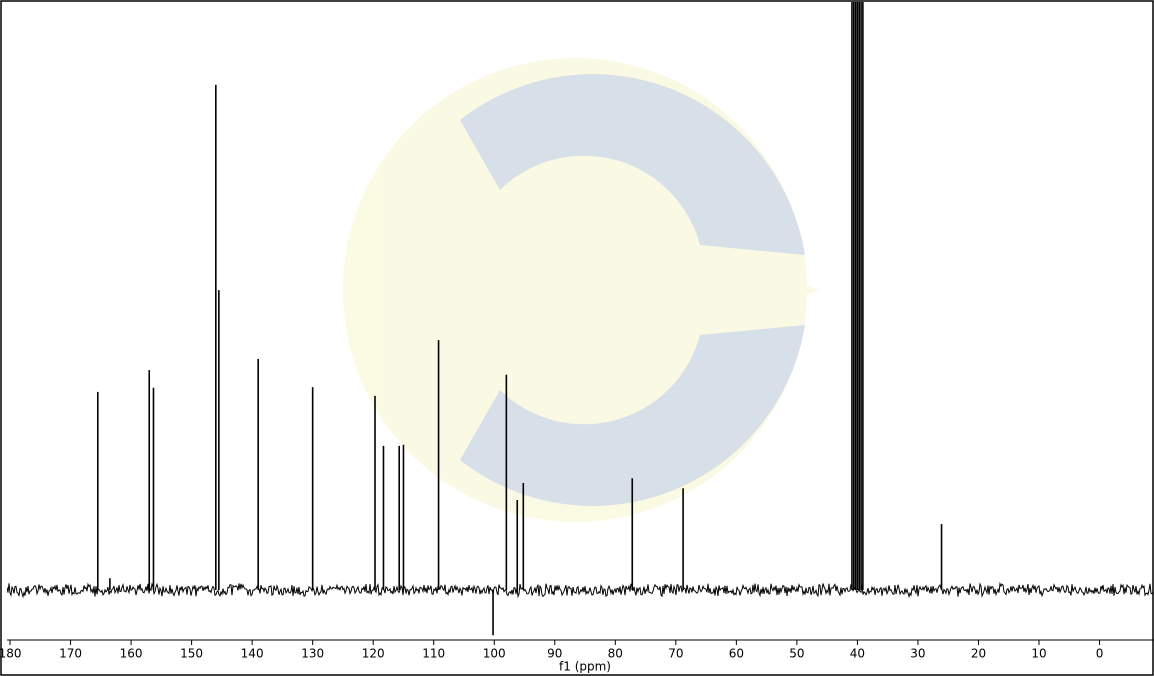 The width and height of the screenshot is (1154, 676). What do you see at coordinates (675, 654) in the screenshot?
I see `x-tick-label: 70` at bounding box center [675, 654].